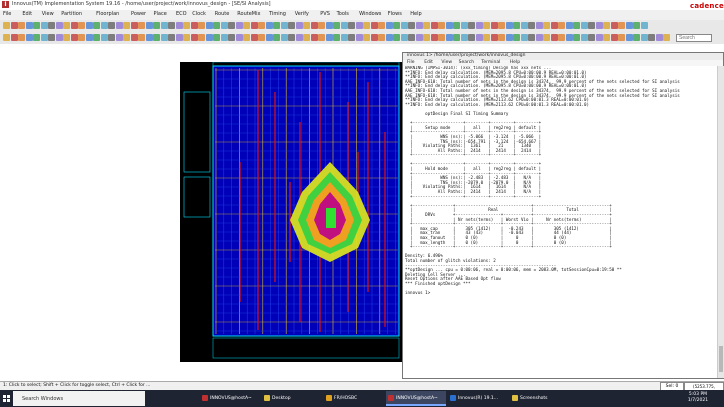 This screenshot has width=724, height=407. What do you see at coordinates (141, 37) in the screenshot?
I see `toolbar2-tool-18-icon` at bounding box center [141, 37].